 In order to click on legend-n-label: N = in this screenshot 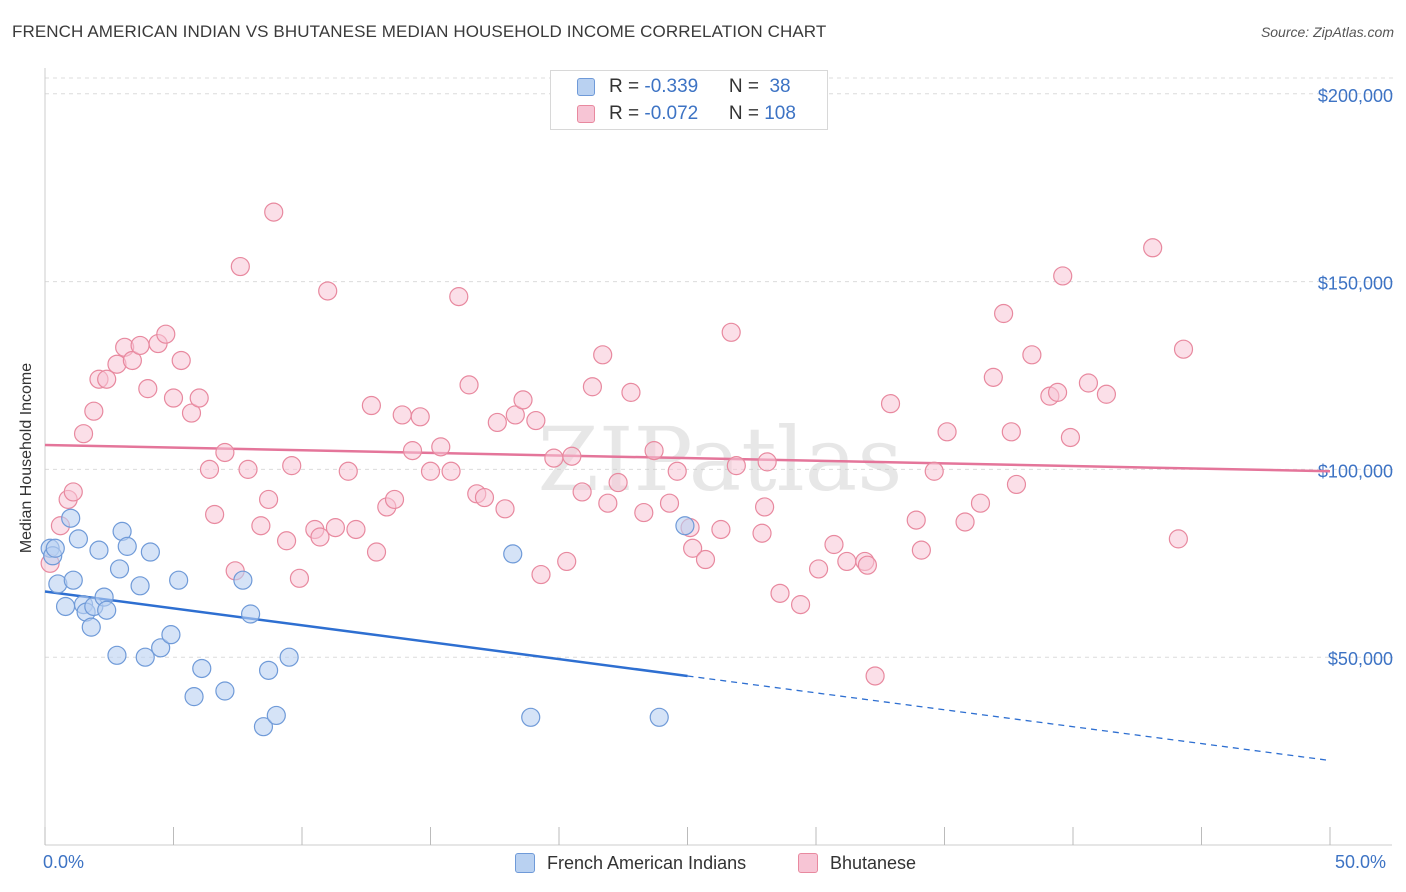, I will do `click(746, 113)`.